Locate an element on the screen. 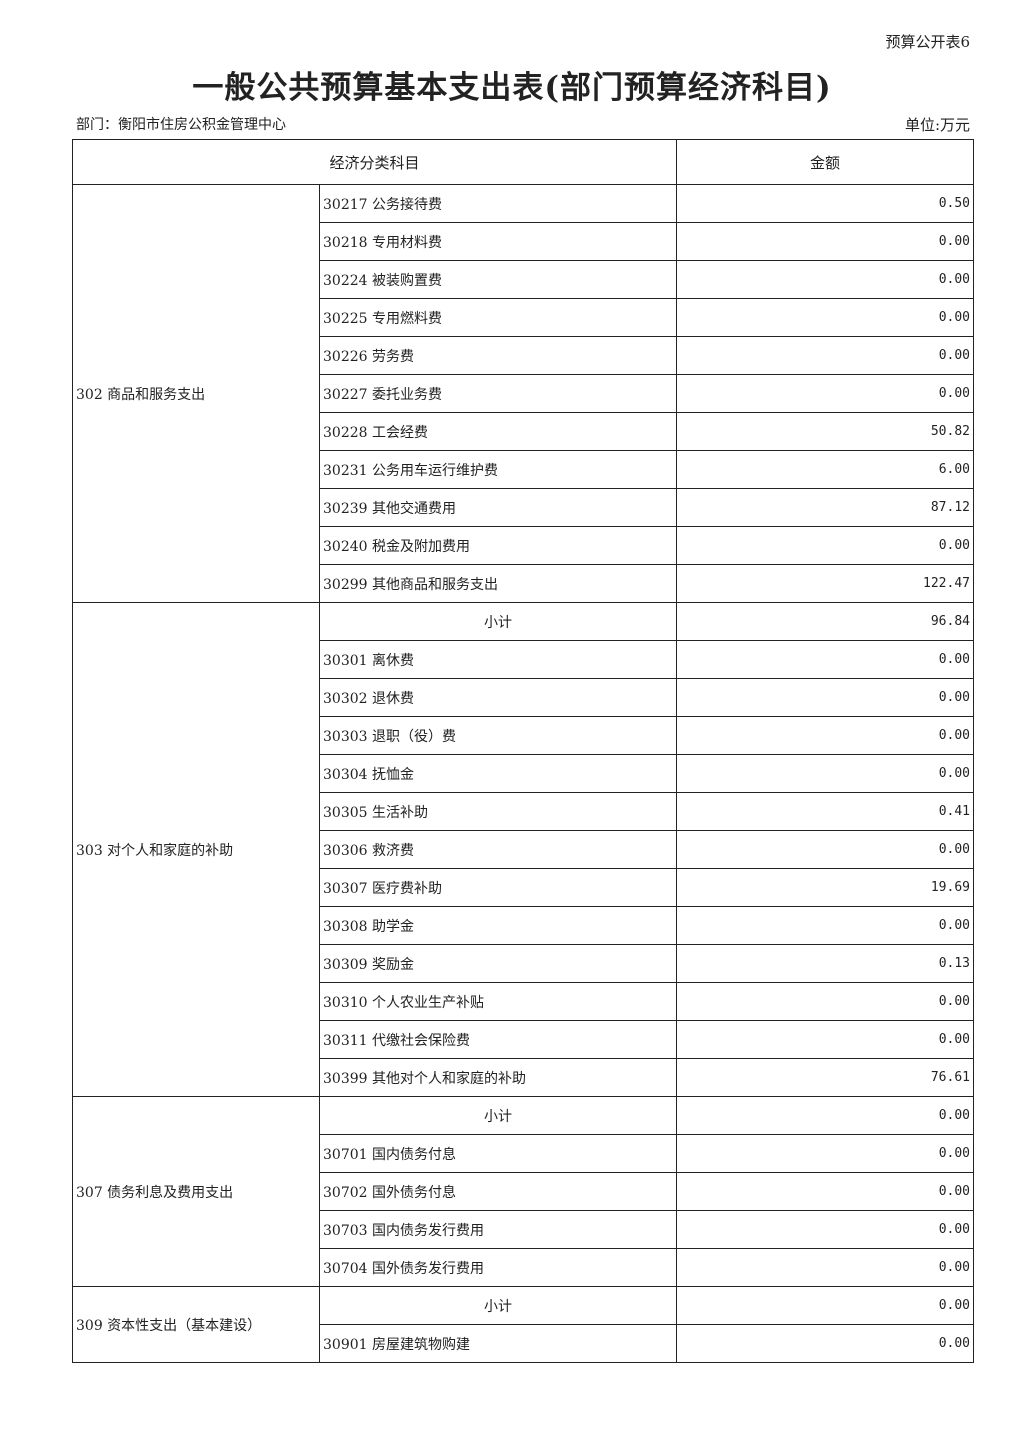 Image resolution: width=1024 pixels, height=1448 pixels. group-name: 302 商品和服务支出 is located at coordinates (196, 393).